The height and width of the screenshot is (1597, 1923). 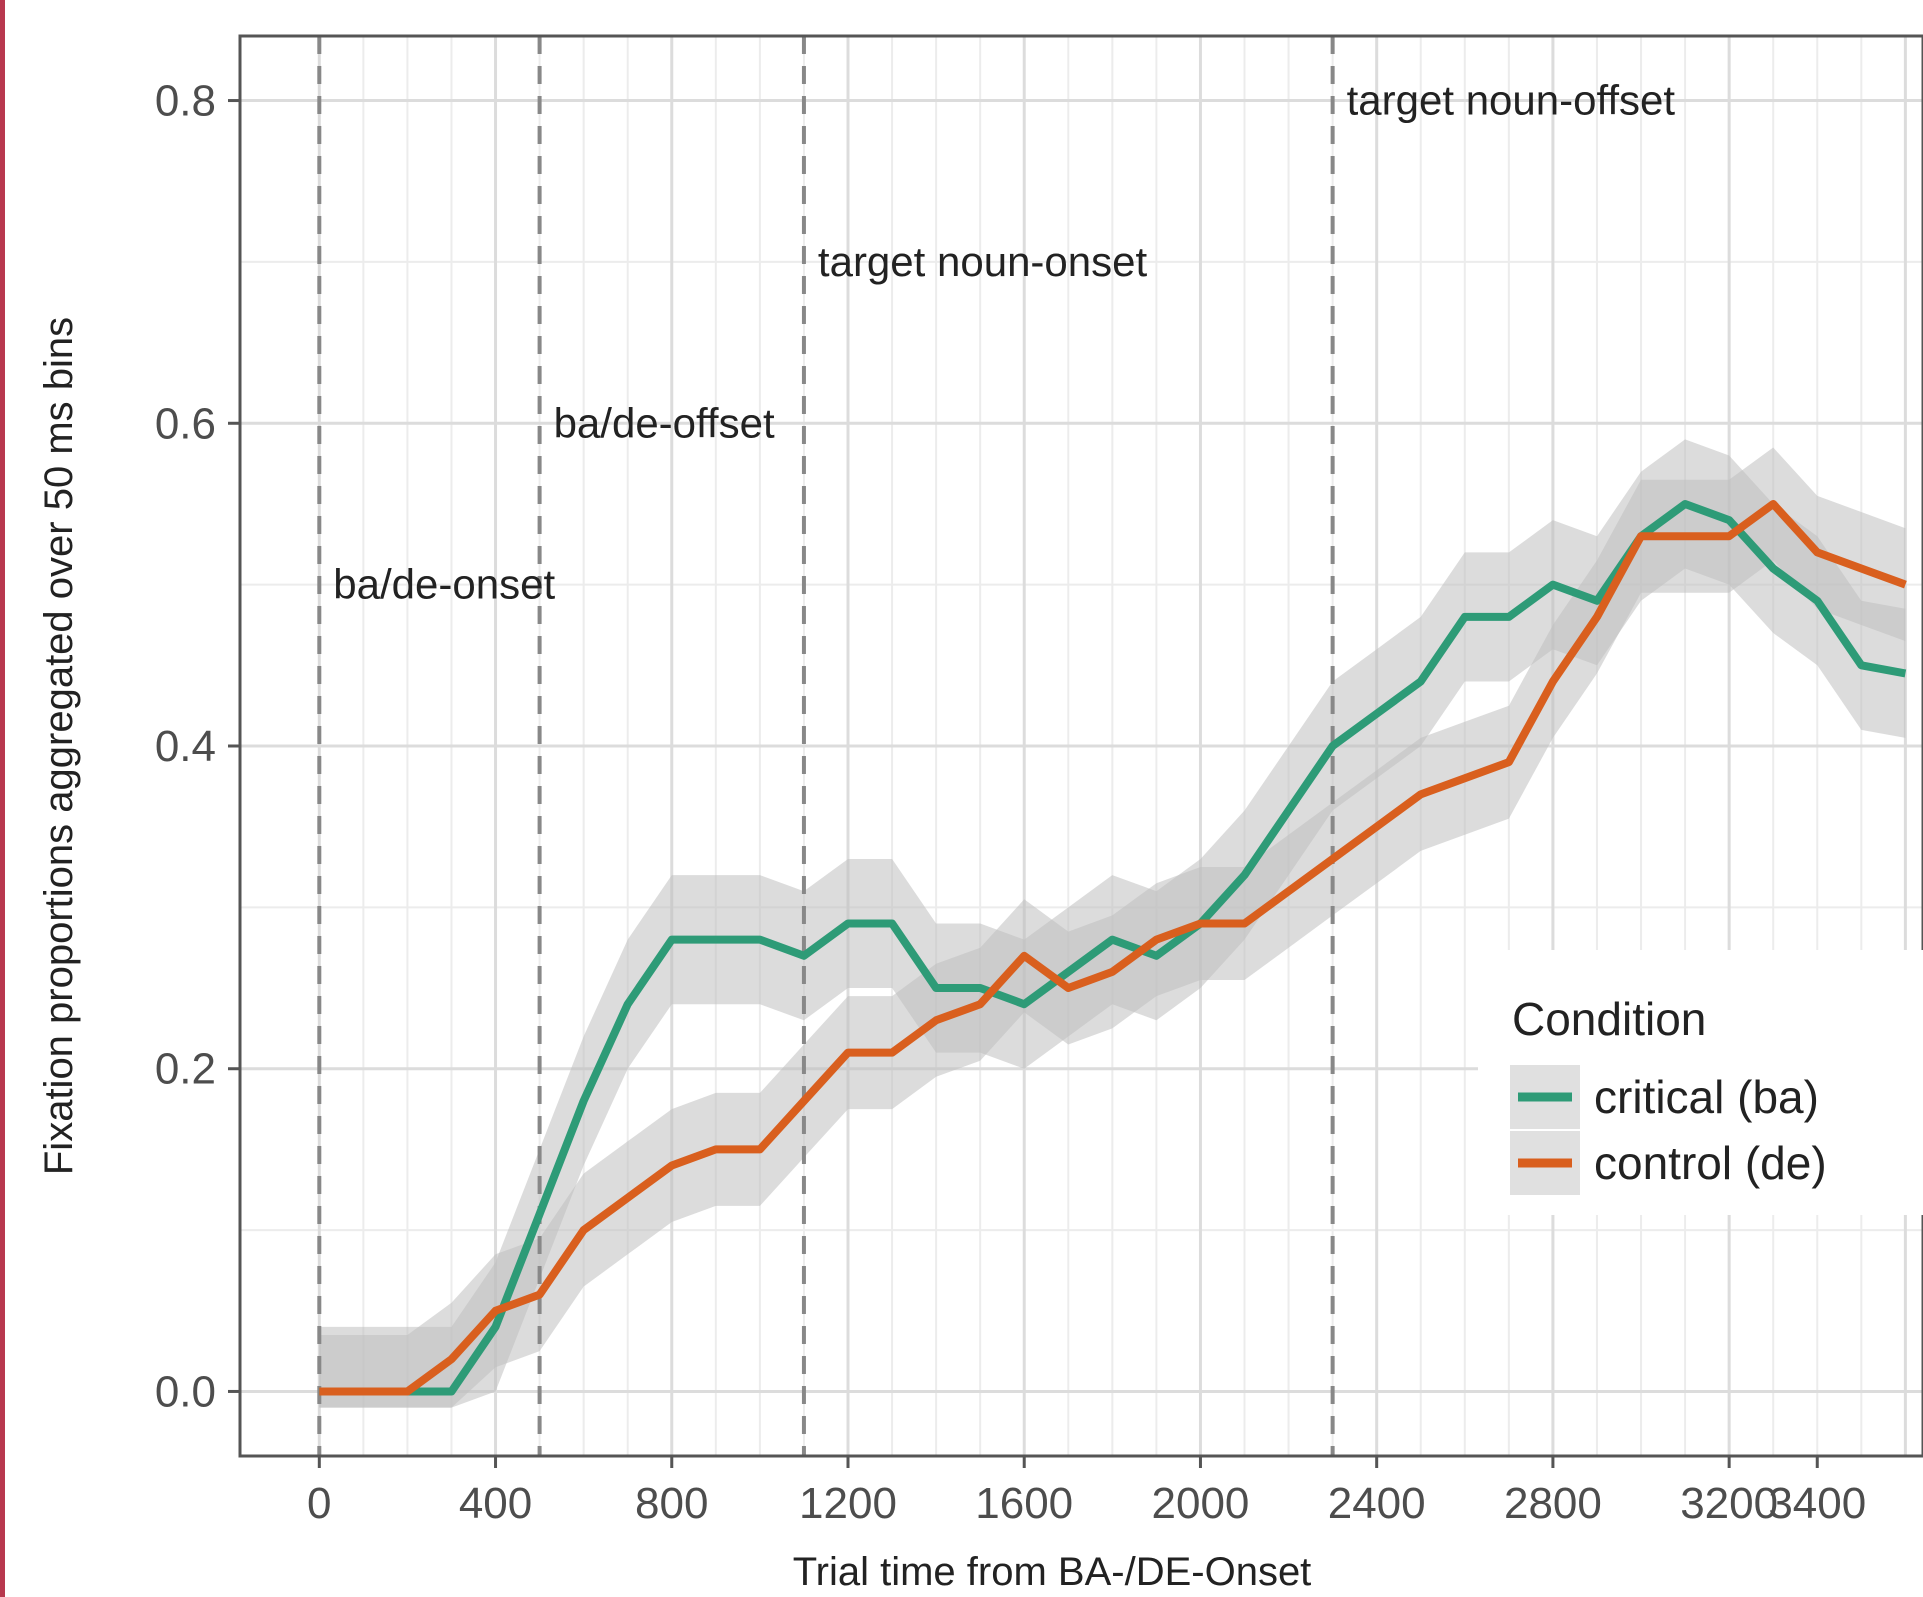 I want to click on y-tick-label: 0.8, so click(x=185, y=101).